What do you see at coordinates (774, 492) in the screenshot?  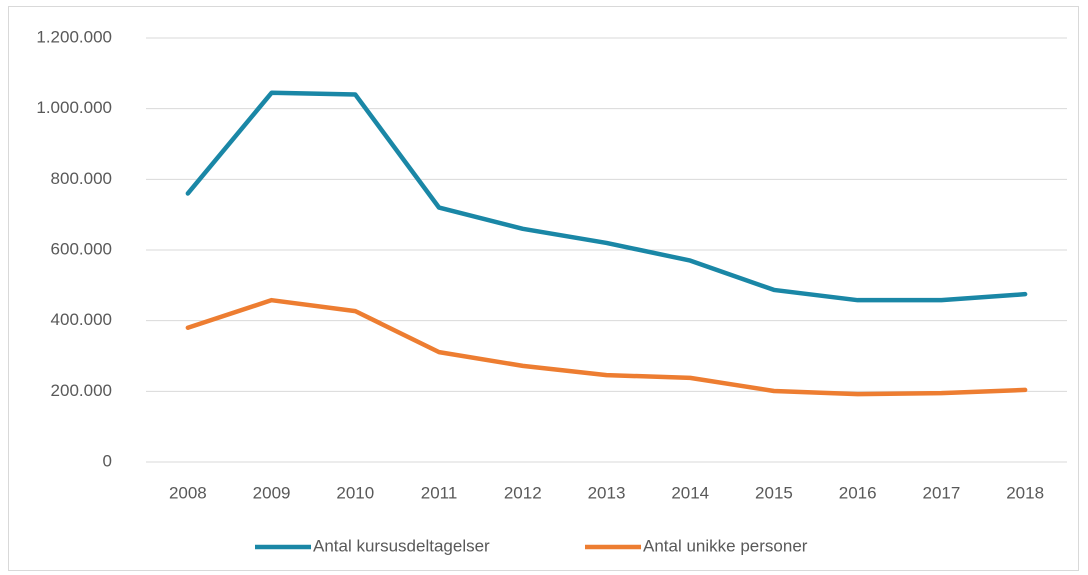 I see `x-tick-label: 2015` at bounding box center [774, 492].